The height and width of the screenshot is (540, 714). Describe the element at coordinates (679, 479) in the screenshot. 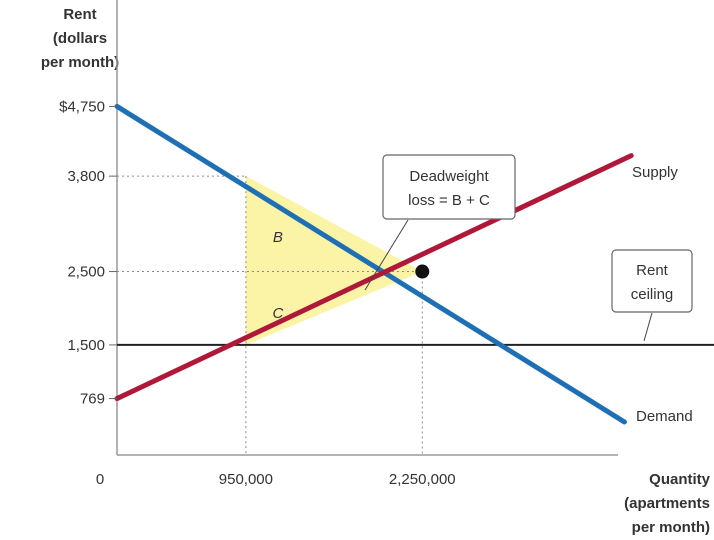

I see `x-axis-title-line-1: Quantity` at that location.